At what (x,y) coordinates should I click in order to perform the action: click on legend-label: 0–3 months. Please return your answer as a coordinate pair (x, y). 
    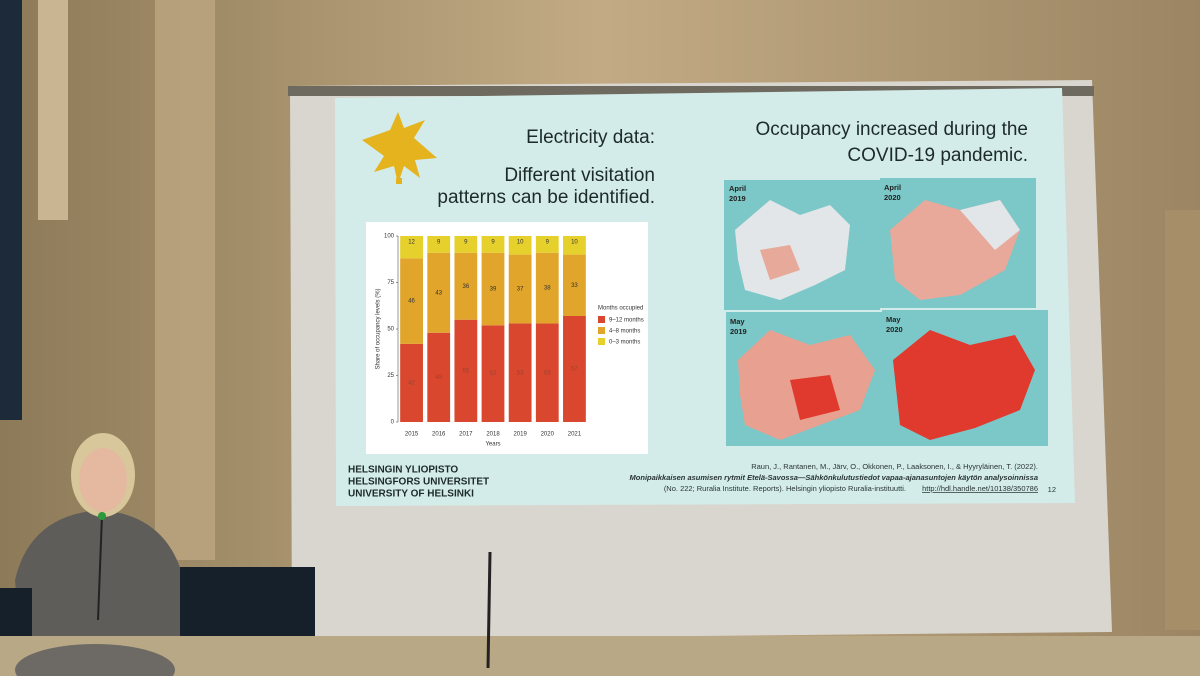
    Looking at the image, I should click on (624, 343).